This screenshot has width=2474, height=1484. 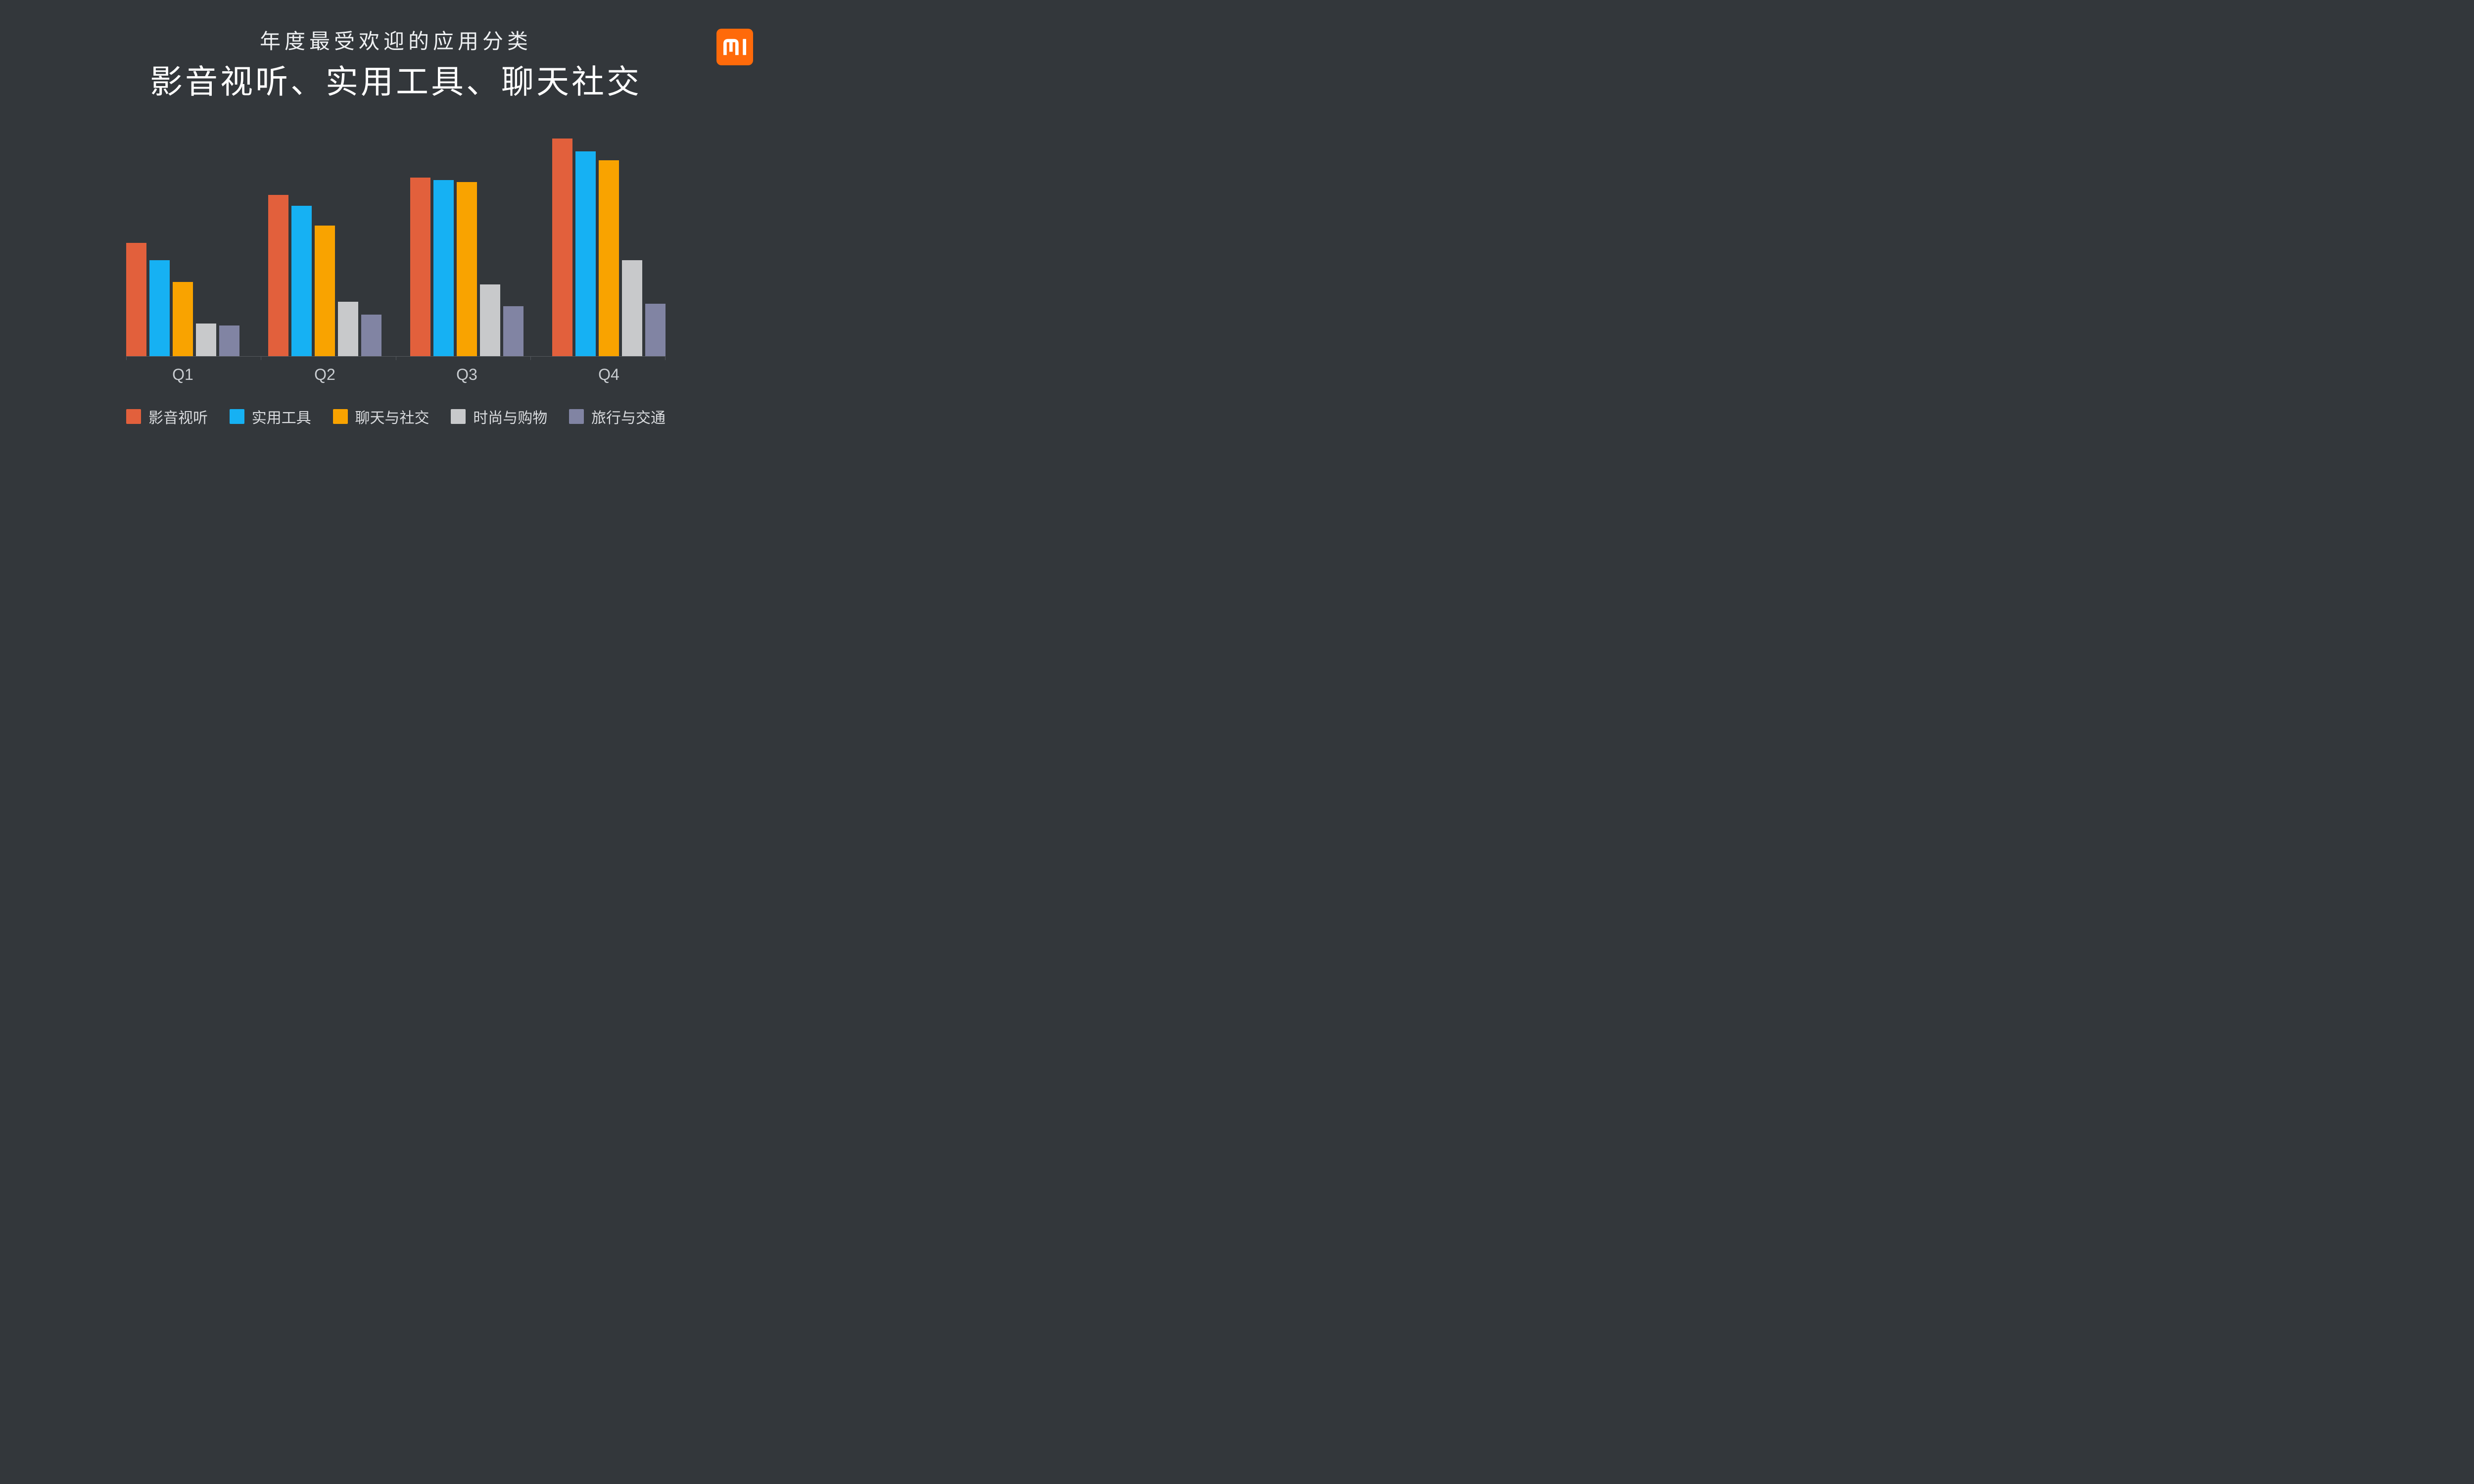 What do you see at coordinates (396, 41) in the screenshot?
I see `chart-subtitle: 年度最受欢迎的应用分类` at bounding box center [396, 41].